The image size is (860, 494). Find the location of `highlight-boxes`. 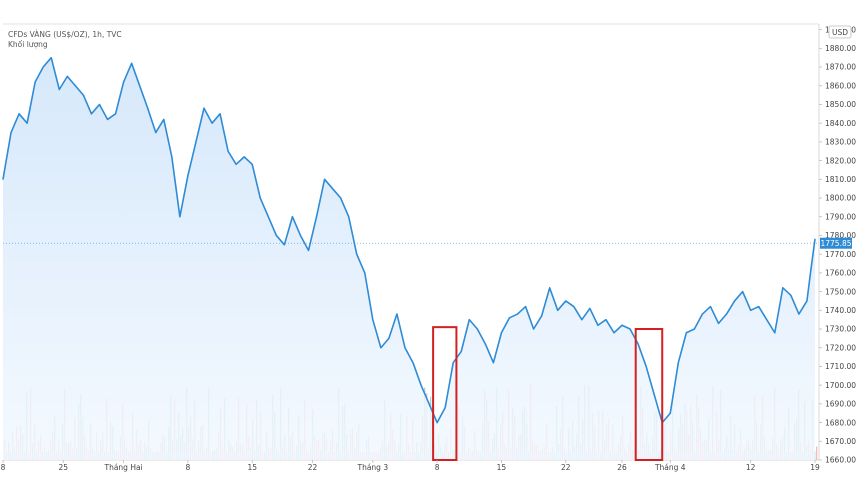

highlight-boxes is located at coordinates (548, 394).